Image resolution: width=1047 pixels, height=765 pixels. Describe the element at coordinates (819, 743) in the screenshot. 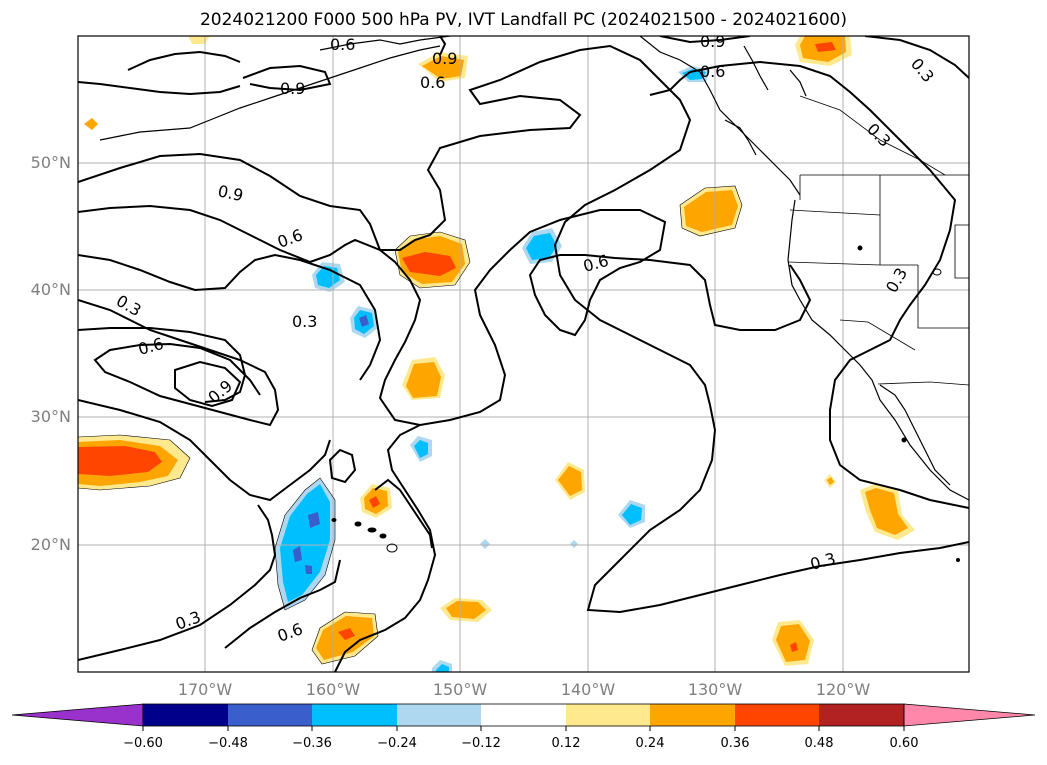

I see `colorbar-tick-label: 0.48` at that location.